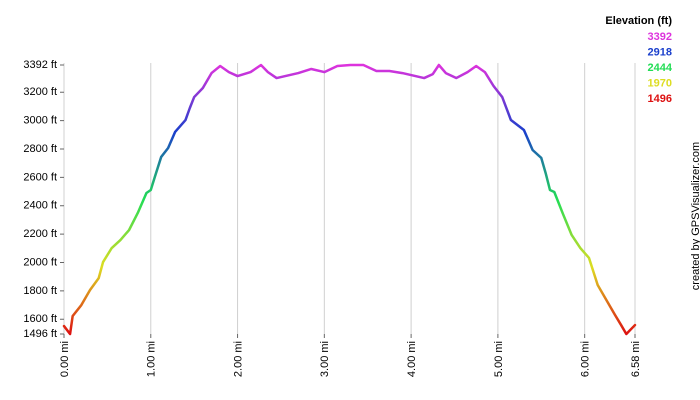  What do you see at coordinates (40, 334) in the screenshot?
I see `y-tick-label: 1496 ft` at bounding box center [40, 334].